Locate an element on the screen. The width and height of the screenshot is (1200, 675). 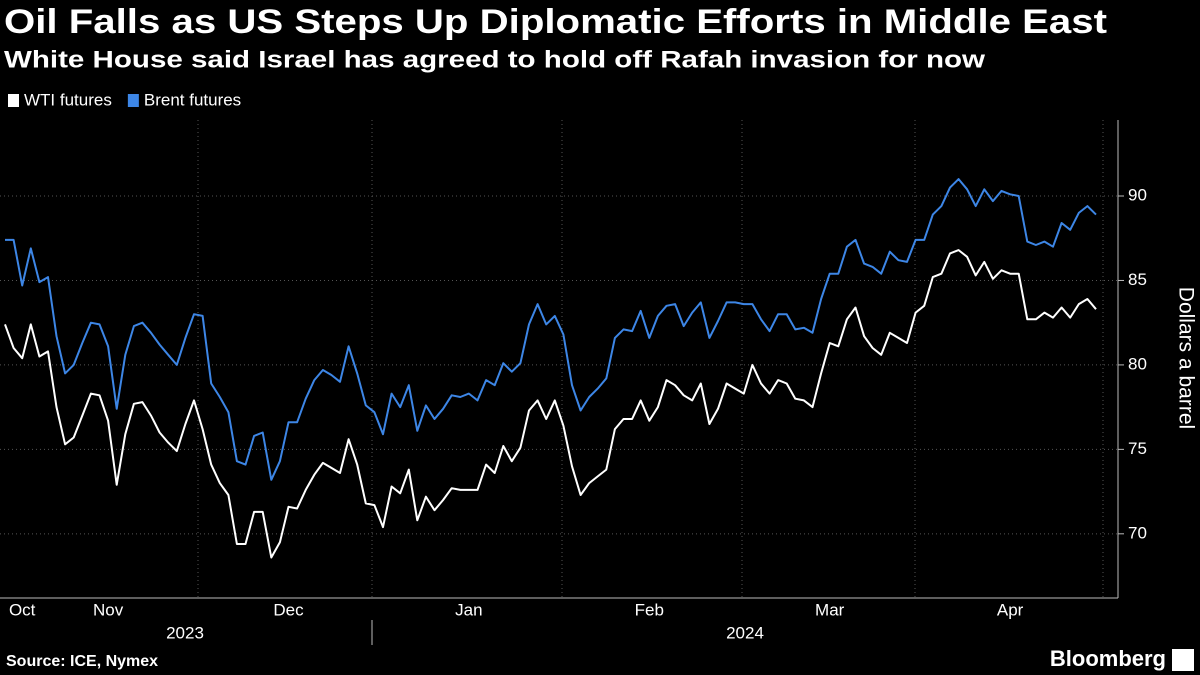
y-tick-label: 80 is located at coordinates (1137, 363).